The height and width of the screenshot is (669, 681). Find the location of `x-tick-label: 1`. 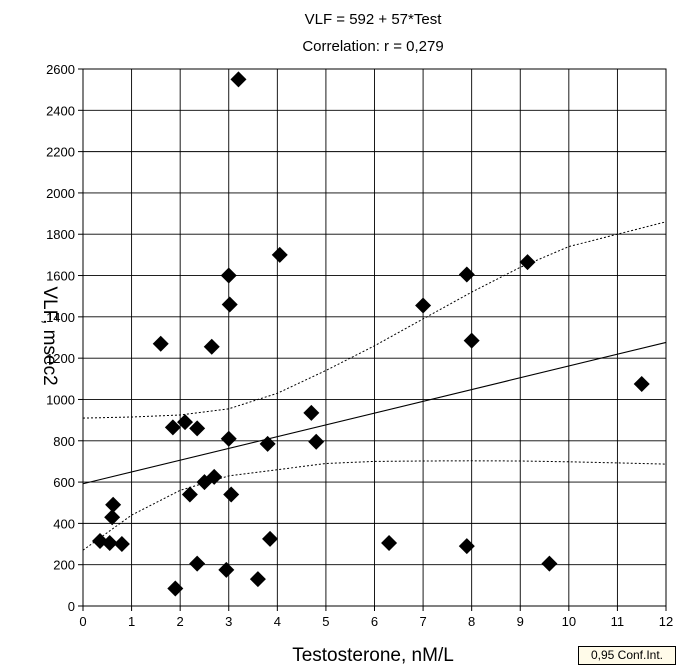

x-tick-label: 1 is located at coordinates (131, 621).